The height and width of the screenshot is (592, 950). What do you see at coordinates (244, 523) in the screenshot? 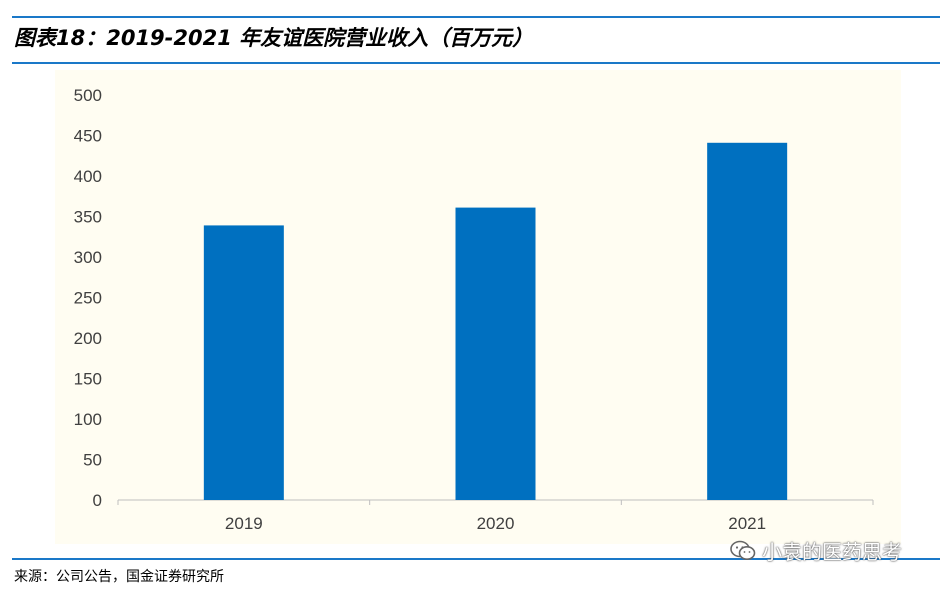
I see `x-tick-label: 2019` at bounding box center [244, 523].